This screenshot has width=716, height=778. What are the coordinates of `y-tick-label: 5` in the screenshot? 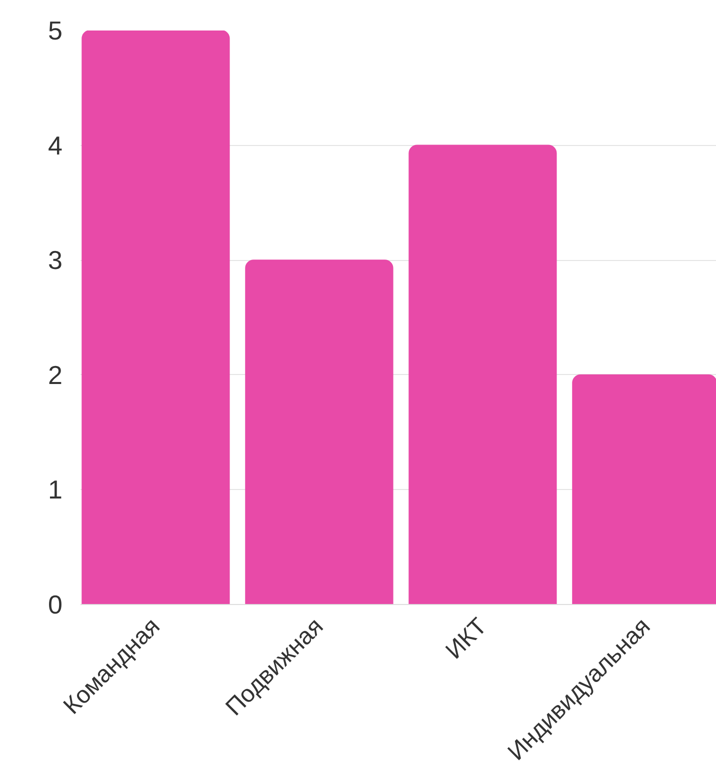 It's located at (55, 31).